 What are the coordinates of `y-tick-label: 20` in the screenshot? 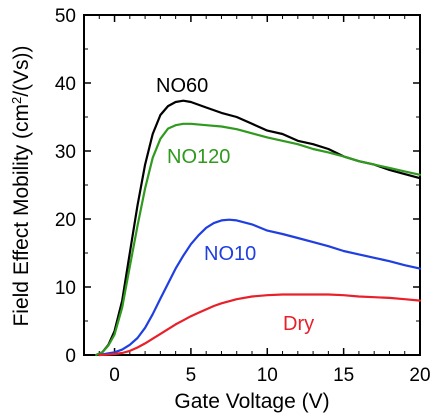 It's located at (65, 220).